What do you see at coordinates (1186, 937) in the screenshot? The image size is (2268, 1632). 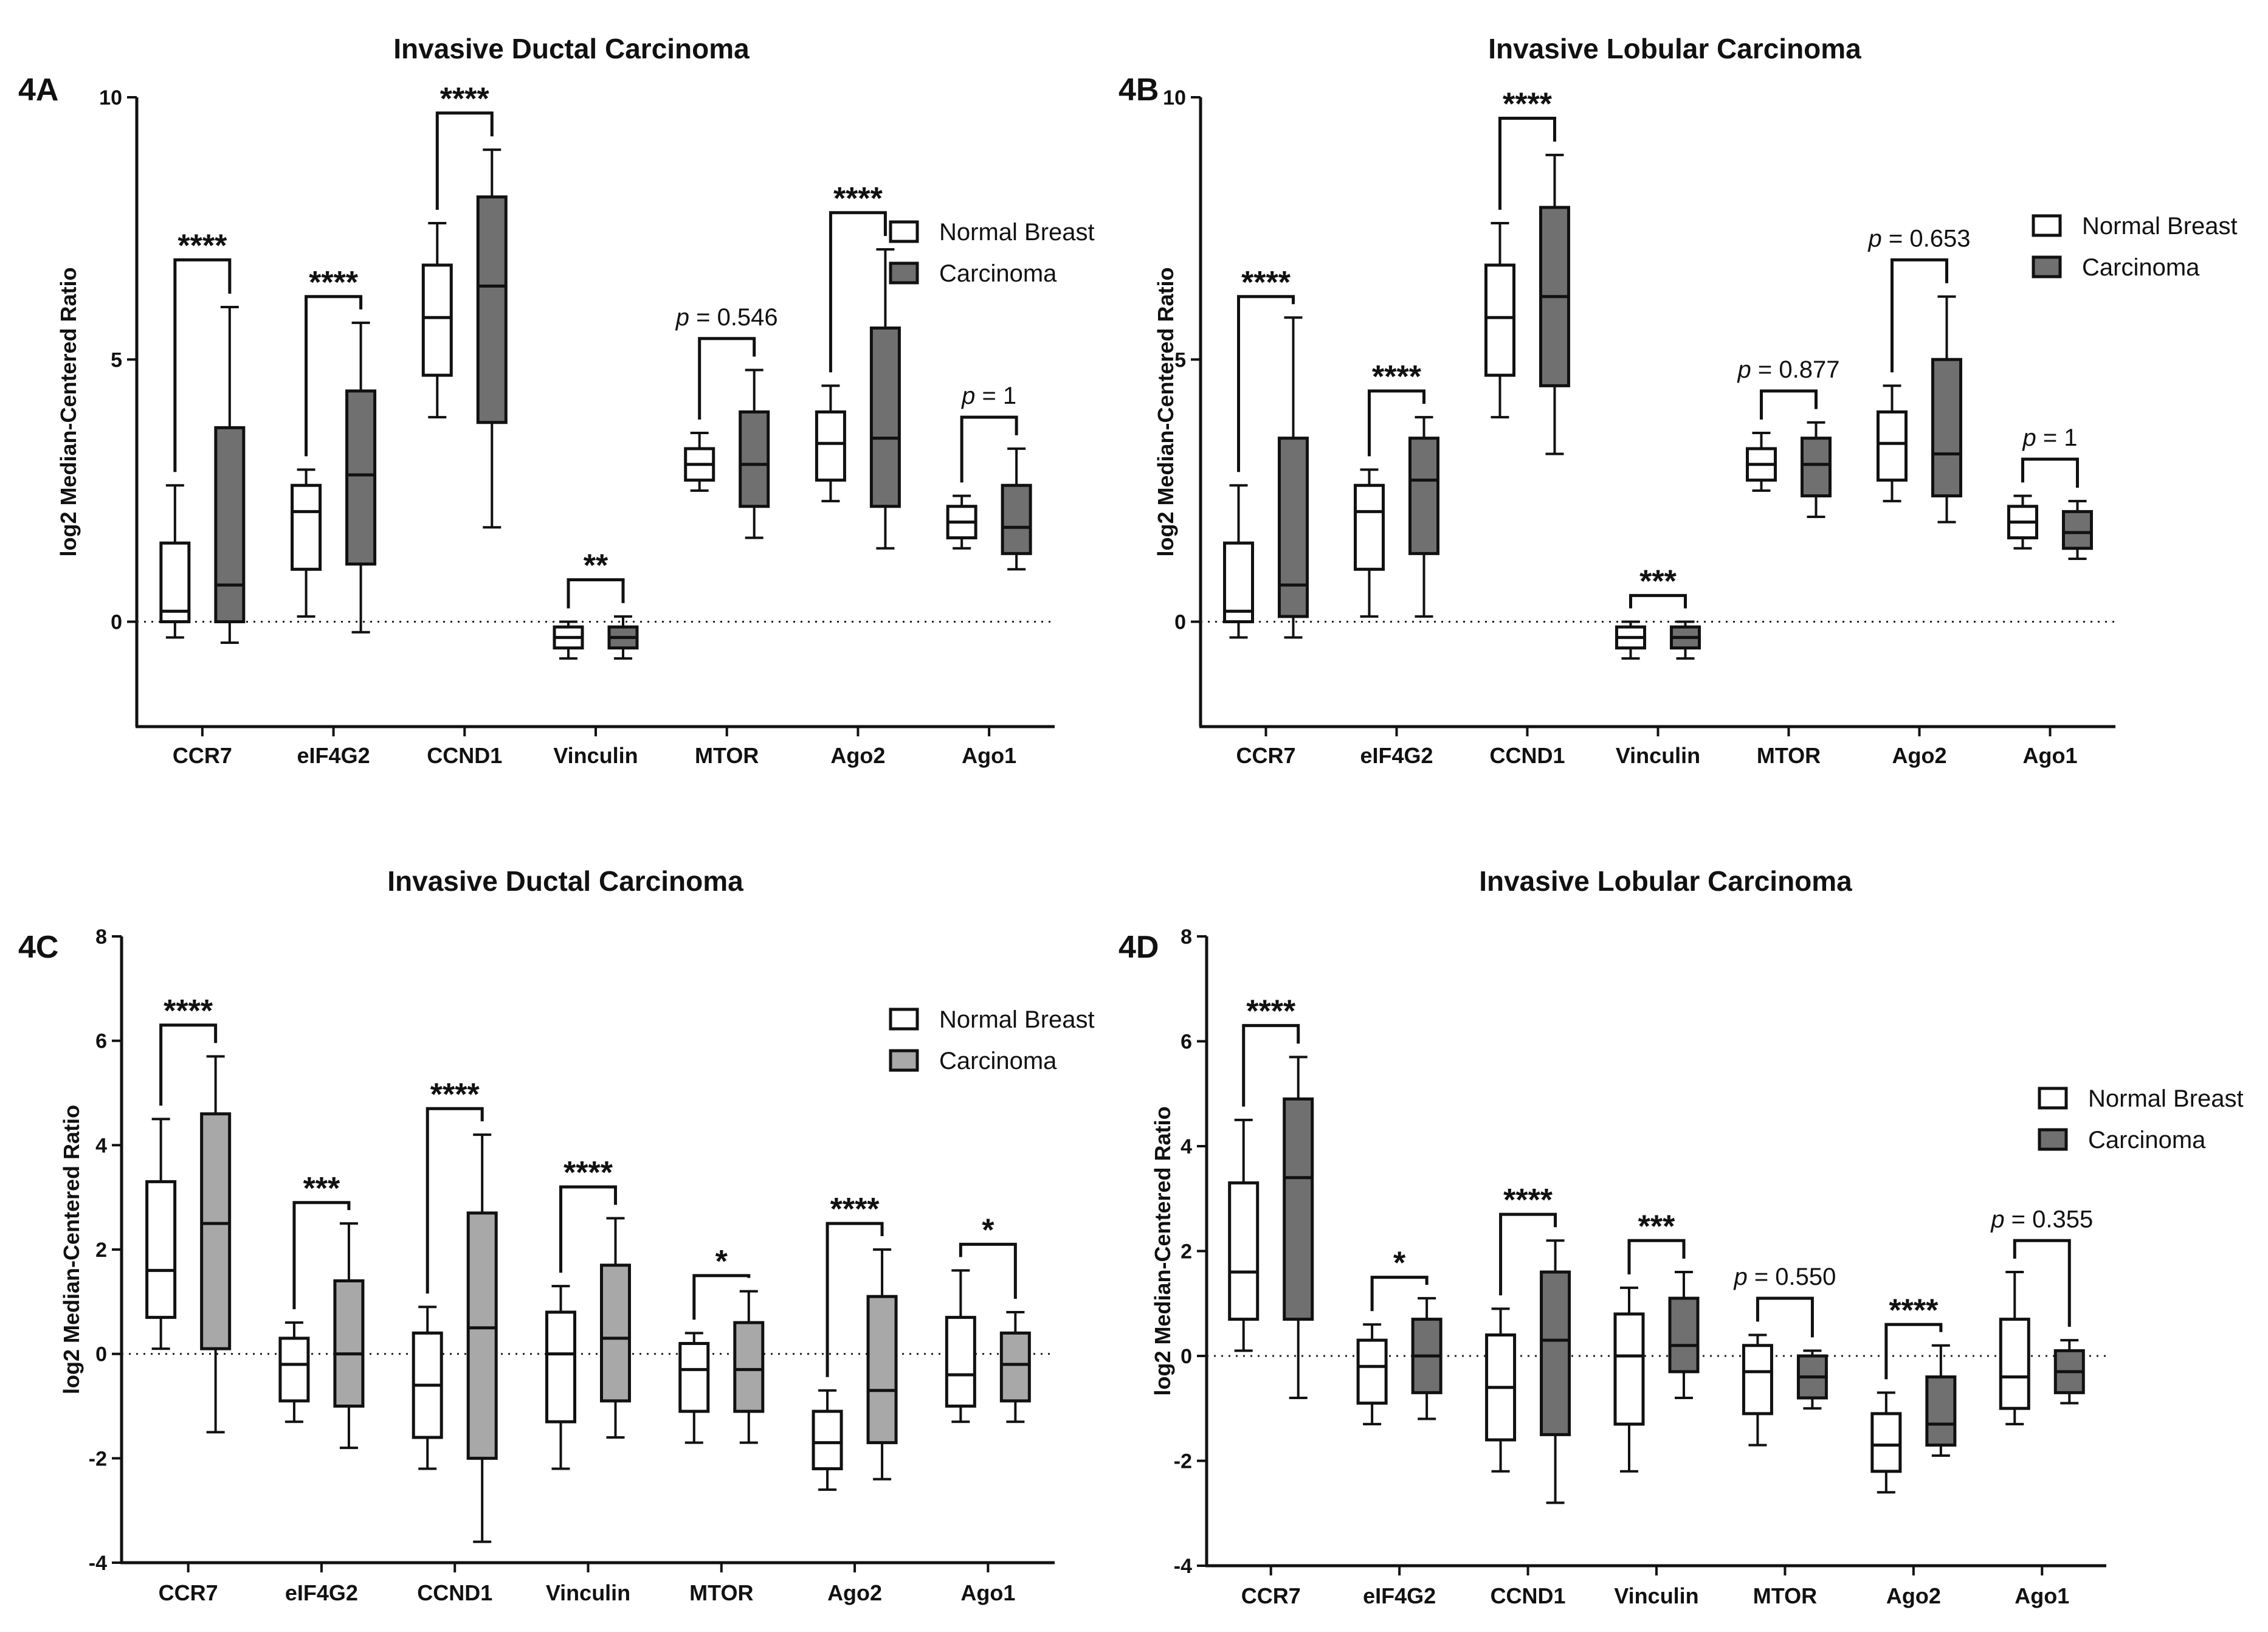 I see `y-tick-label: 8` at bounding box center [1186, 937].